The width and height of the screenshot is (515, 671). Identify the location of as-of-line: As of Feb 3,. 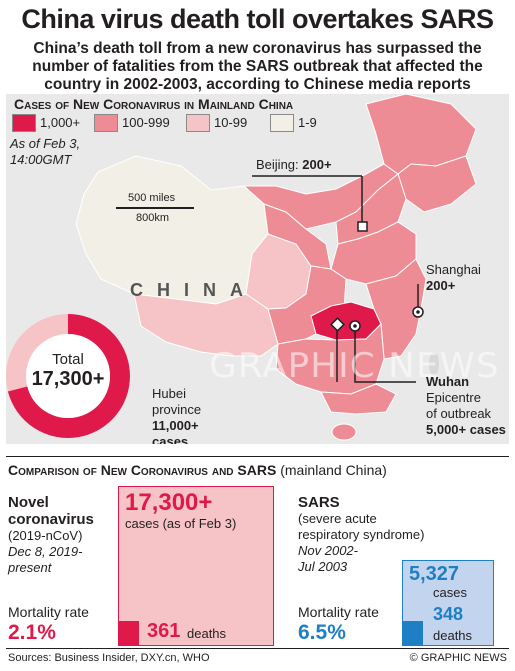
(45, 143).